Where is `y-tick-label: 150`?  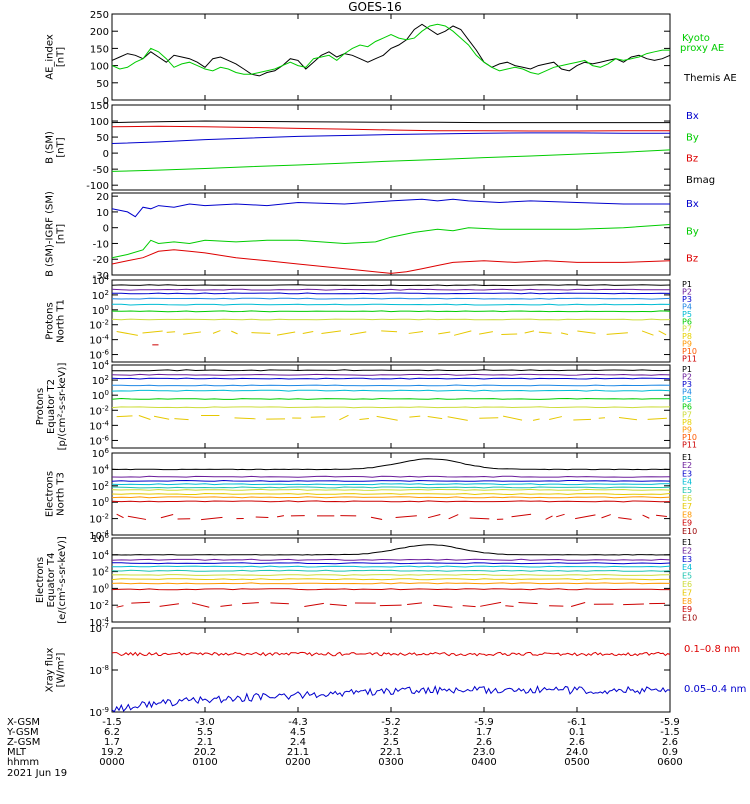 y-tick-label: 150 is located at coordinates (99, 106).